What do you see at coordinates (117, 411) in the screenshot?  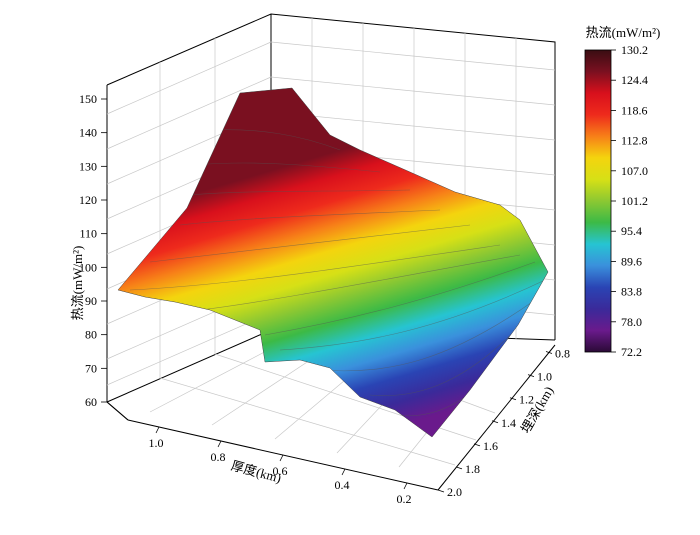 I see `front-edges` at bounding box center [117, 411].